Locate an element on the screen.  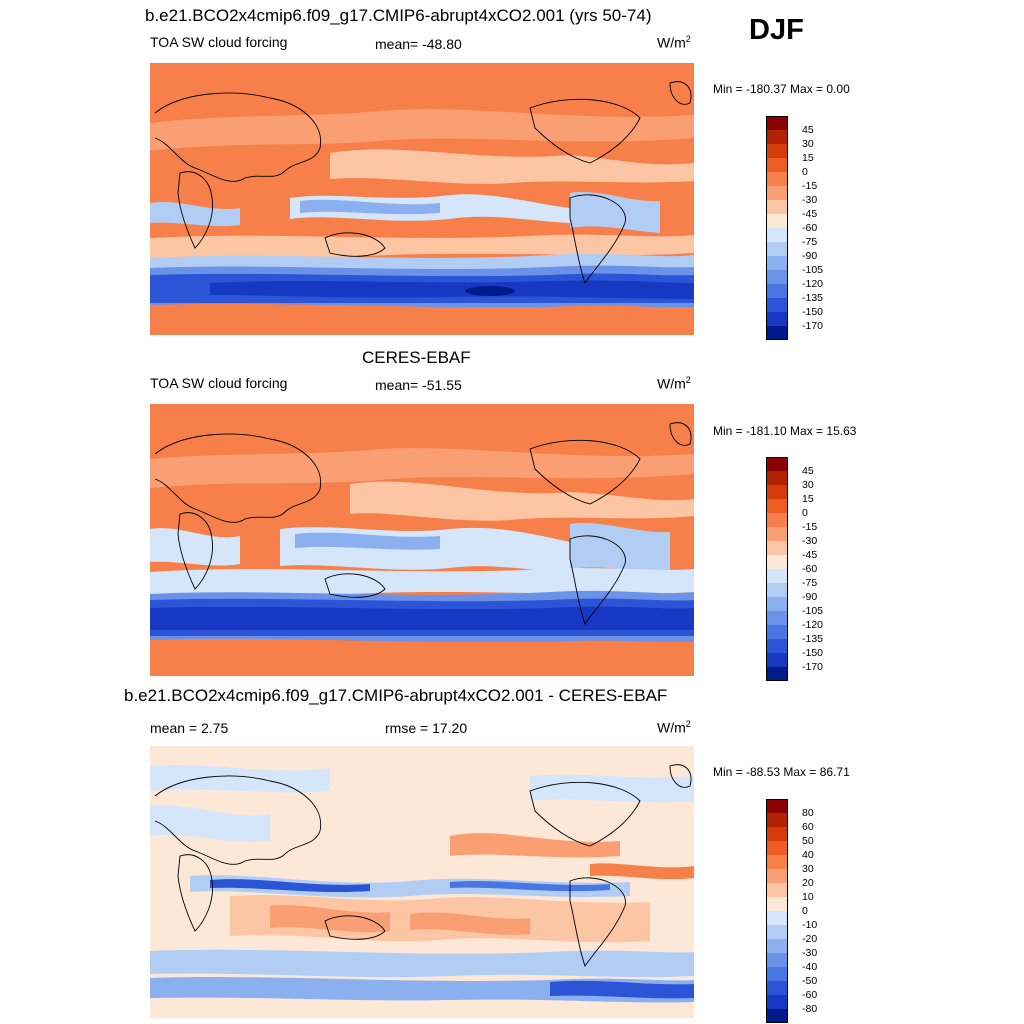
min-max-label: Min = -181.10 Max = 15.63 is located at coordinates (785, 431).